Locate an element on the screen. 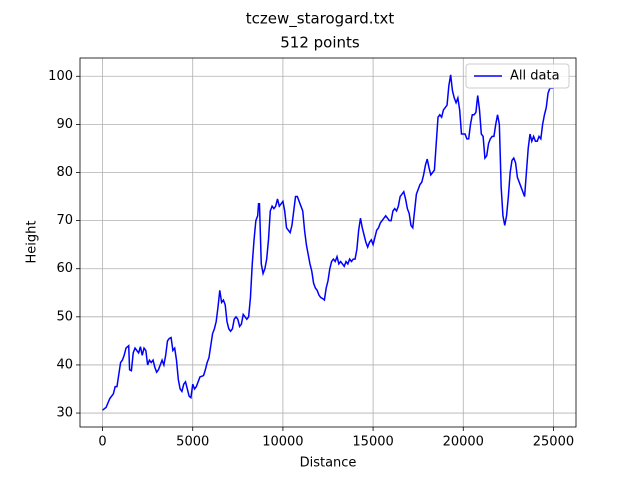  x-tick-label: 10000 is located at coordinates (282, 442).